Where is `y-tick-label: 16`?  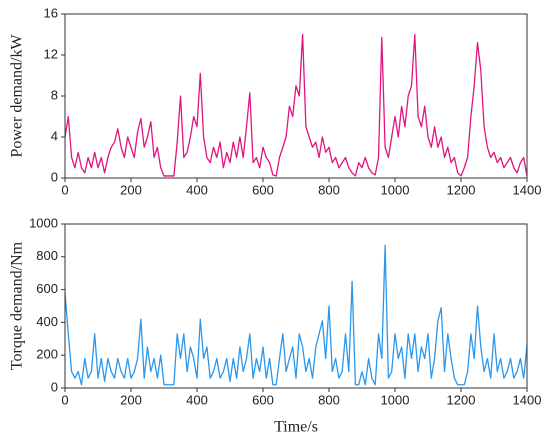 y-tick-label: 16 is located at coordinates (51, 12).